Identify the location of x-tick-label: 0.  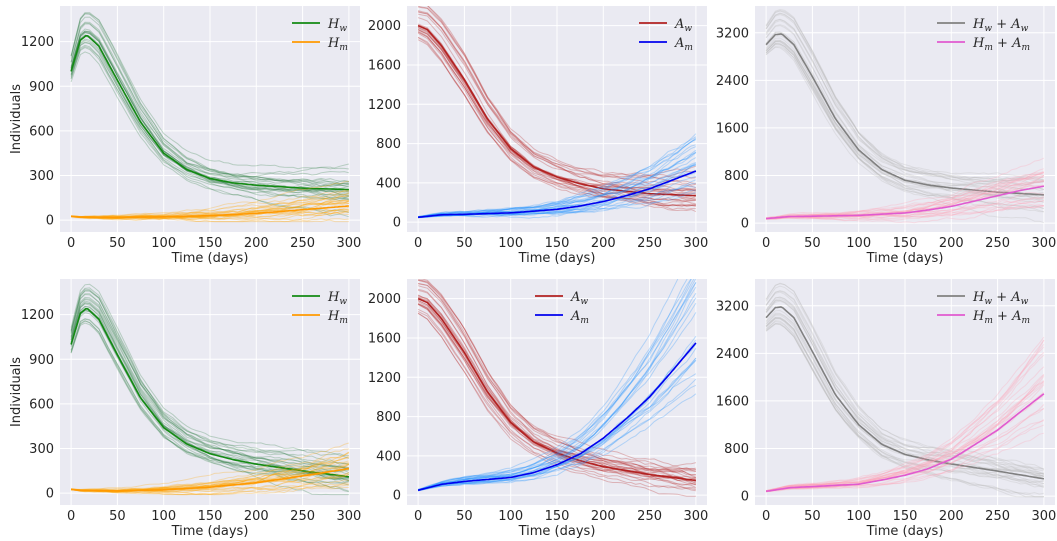
(71, 243).